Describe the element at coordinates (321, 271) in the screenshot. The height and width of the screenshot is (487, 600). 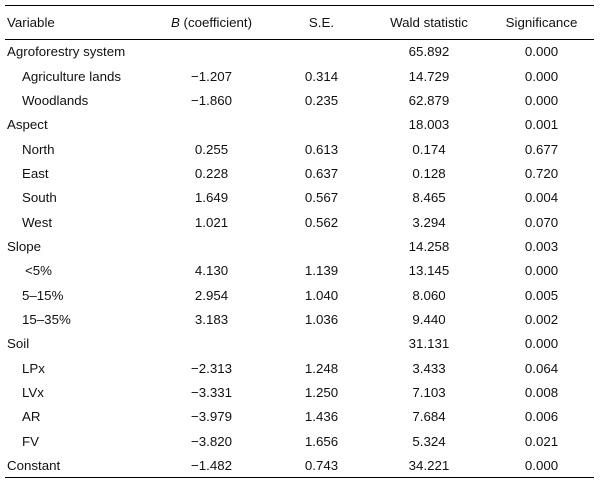
I see `cell-se: 1.139` at that location.